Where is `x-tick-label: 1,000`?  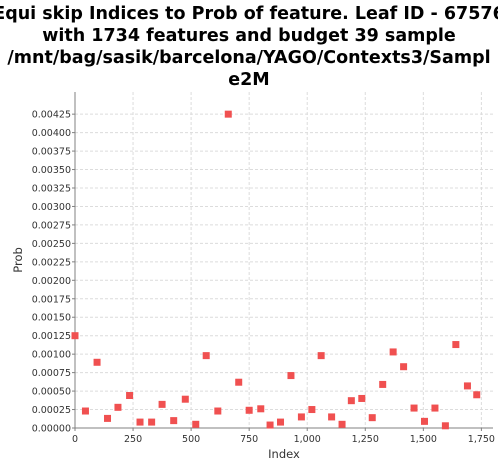
x-tick-label: 1,000 is located at coordinates (307, 439).